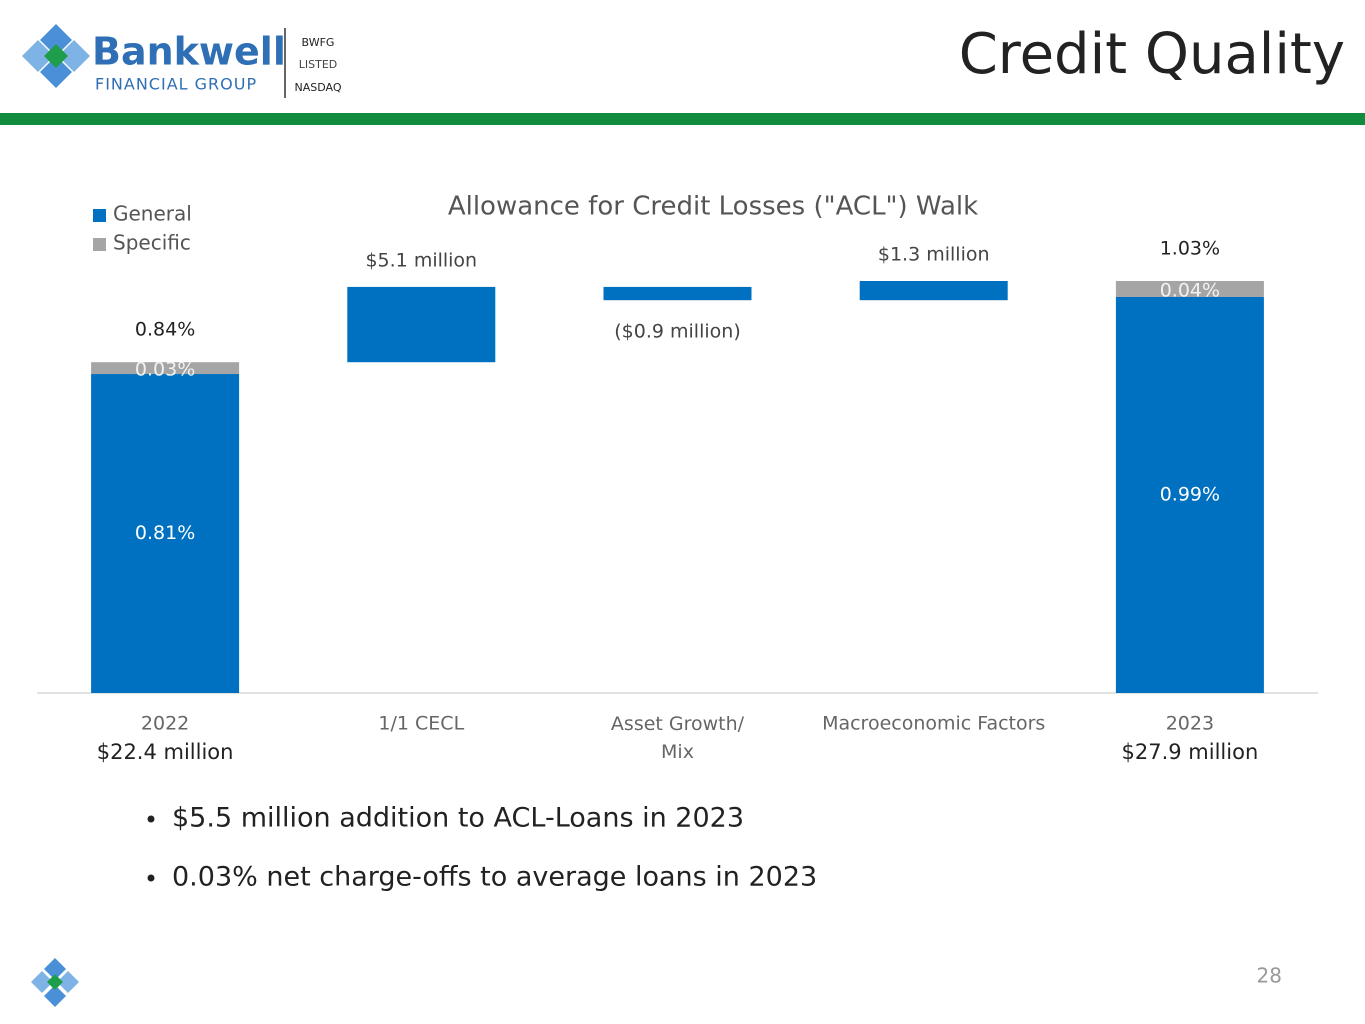 The width and height of the screenshot is (1365, 1024). I want to click on x-tick-label: 1/1 CECL, so click(421, 724).